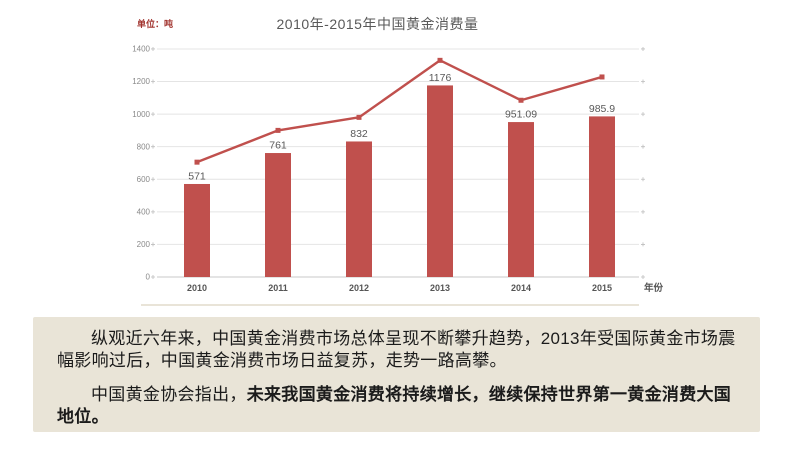  Describe the element at coordinates (141, 81) in the screenshot. I see `y-axis-tick-label: 1200` at that location.